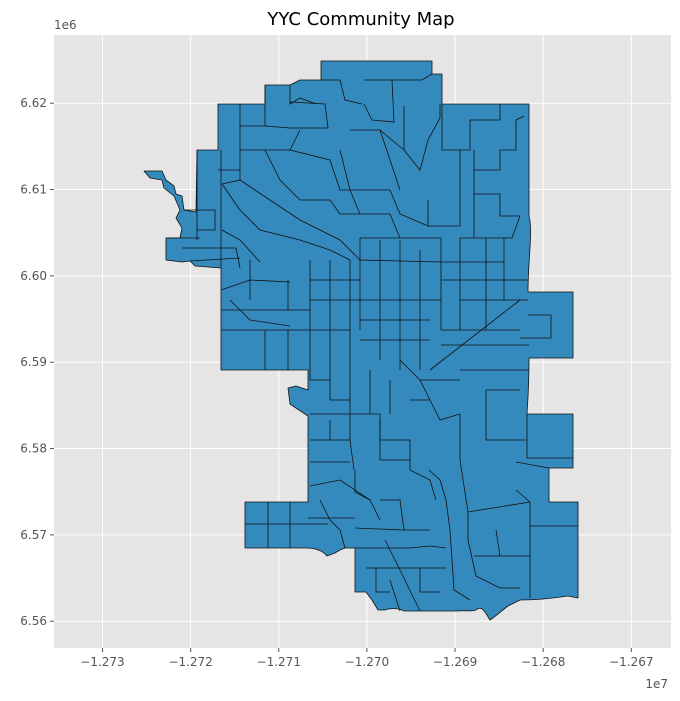  Describe the element at coordinates (33, 621) in the screenshot. I see `y-tick-label: 6.56` at that location.